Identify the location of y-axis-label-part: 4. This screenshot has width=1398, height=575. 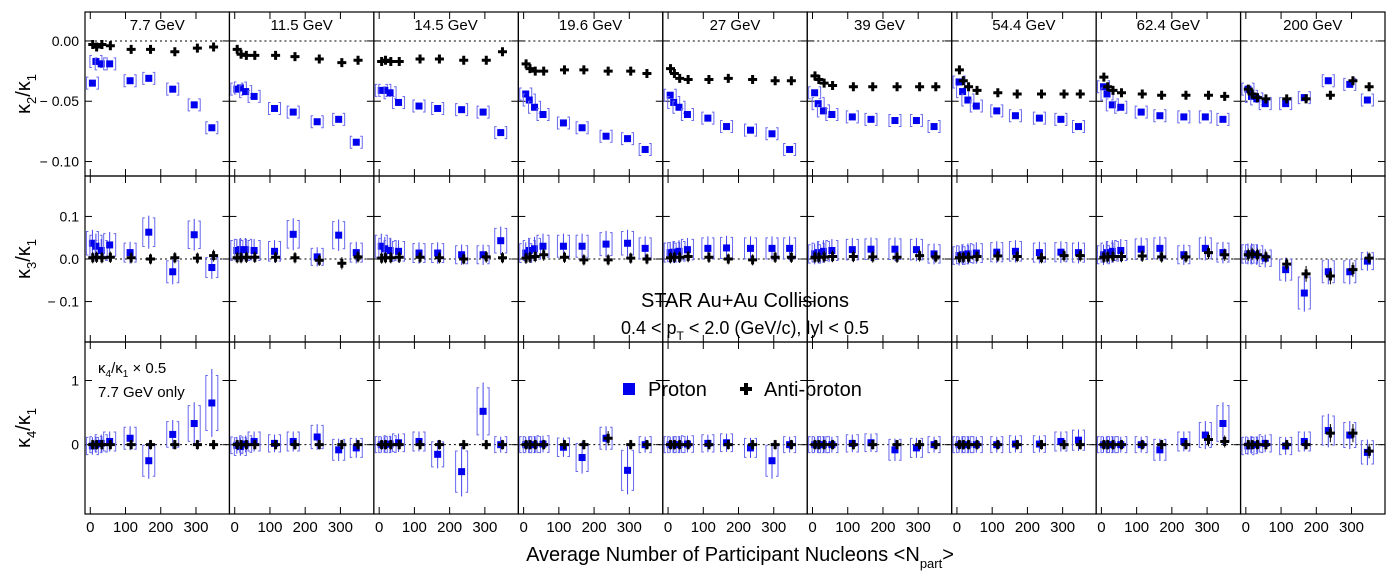
(31, 434).